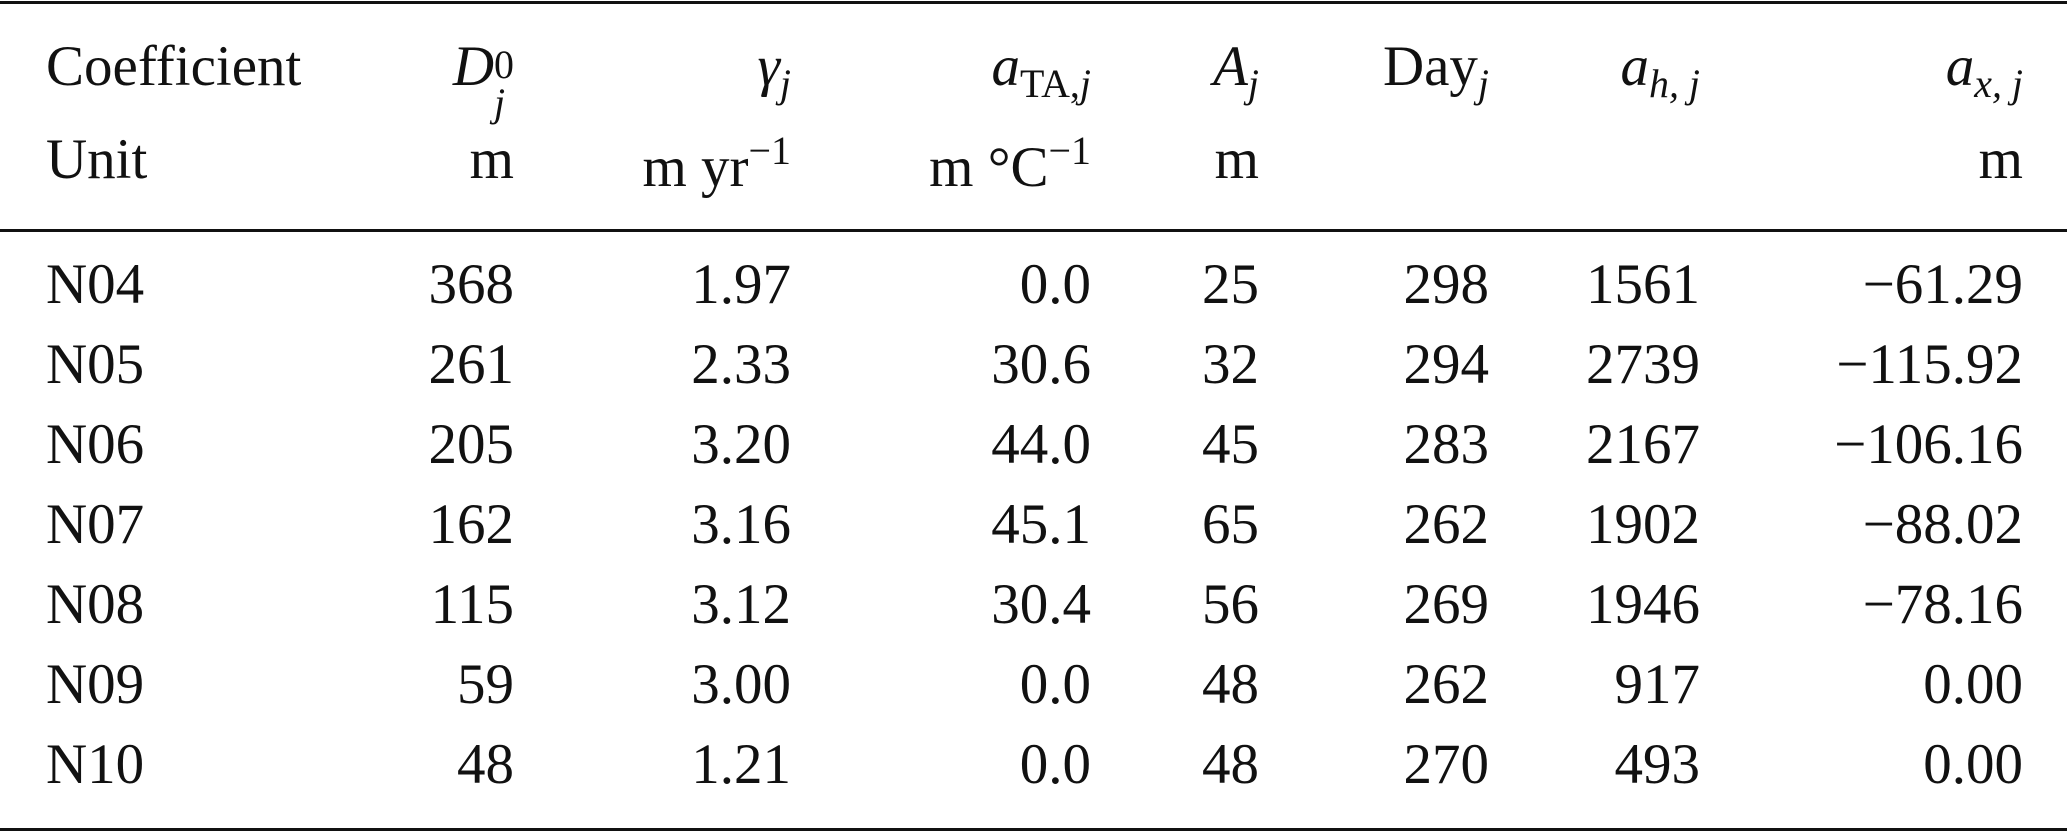 This screenshot has width=2067, height=834. I want to click on column-header: Dayj, so click(1436, 71).